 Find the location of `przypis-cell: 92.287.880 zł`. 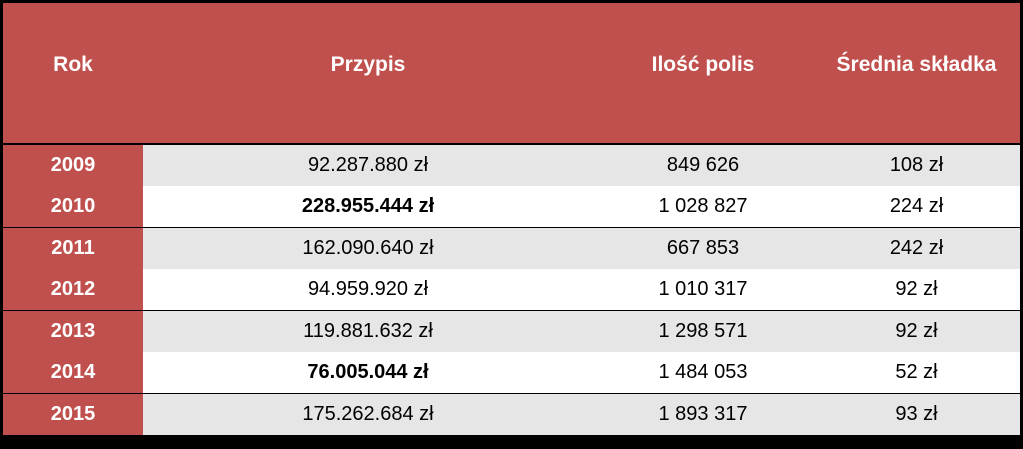

przypis-cell: 92.287.880 zł is located at coordinates (368, 165).